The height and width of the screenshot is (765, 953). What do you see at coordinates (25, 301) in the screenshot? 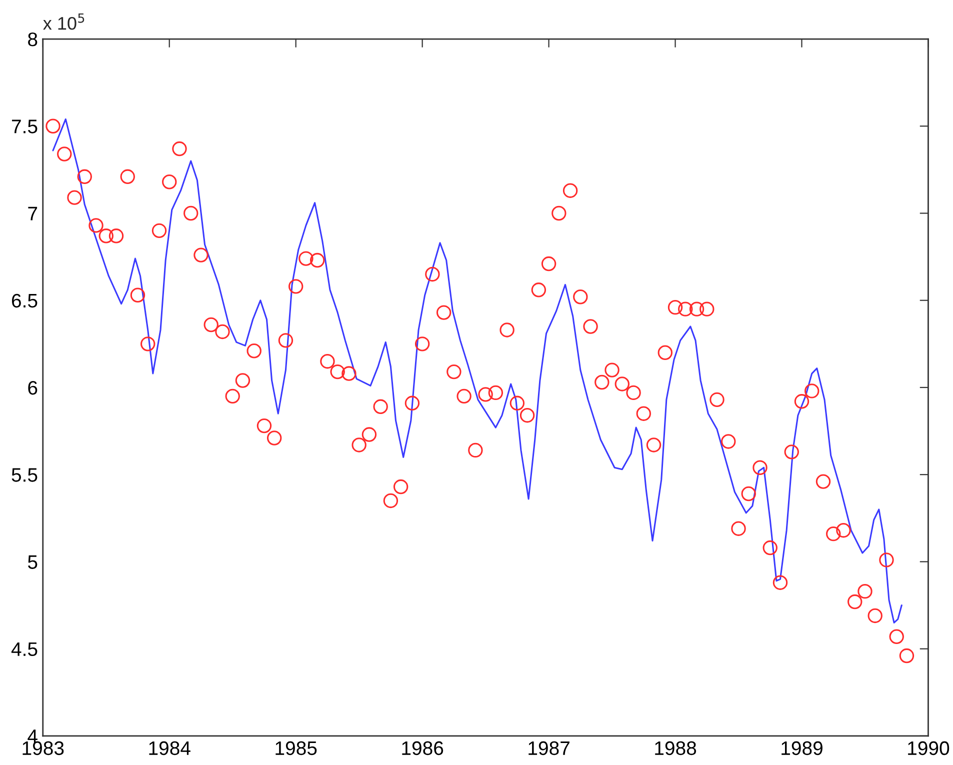
I see `y-tick-label: 6.5` at bounding box center [25, 301].